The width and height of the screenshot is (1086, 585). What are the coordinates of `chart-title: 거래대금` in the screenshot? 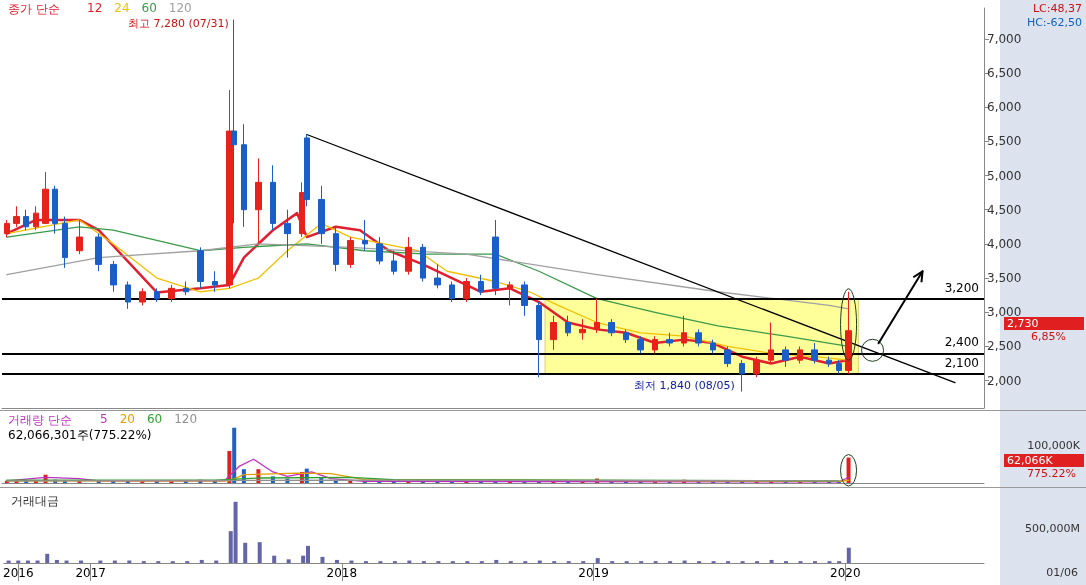 It's located at (35, 501).